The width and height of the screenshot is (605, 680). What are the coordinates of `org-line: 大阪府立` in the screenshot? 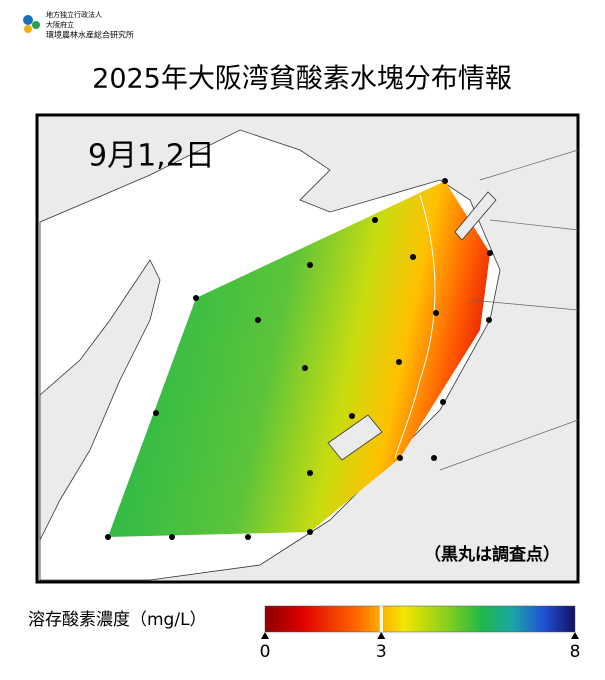 It's located at (60, 24).